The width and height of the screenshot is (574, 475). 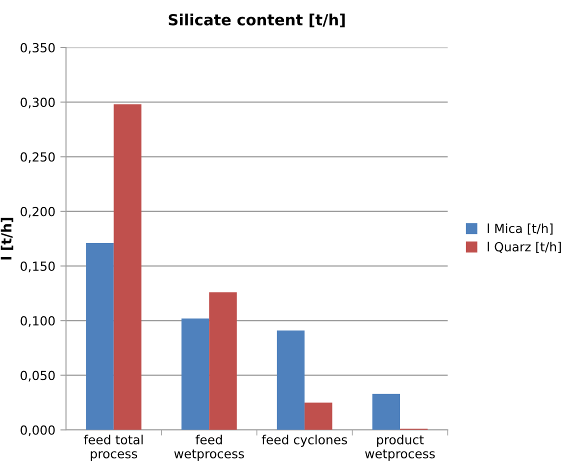 I want to click on y-tick-label: 0,000, so click(x=37, y=430).